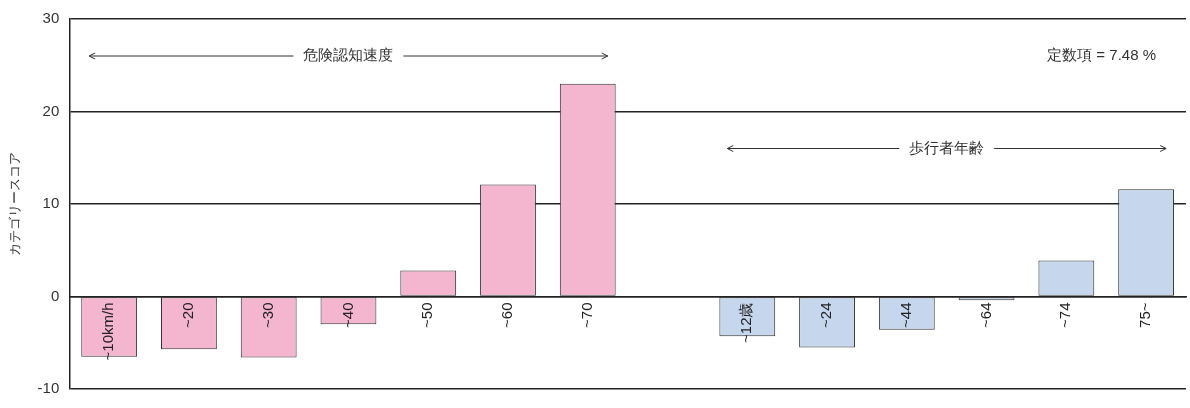  What do you see at coordinates (188, 315) in the screenshot?
I see `x-tick-label: ~20` at bounding box center [188, 315].